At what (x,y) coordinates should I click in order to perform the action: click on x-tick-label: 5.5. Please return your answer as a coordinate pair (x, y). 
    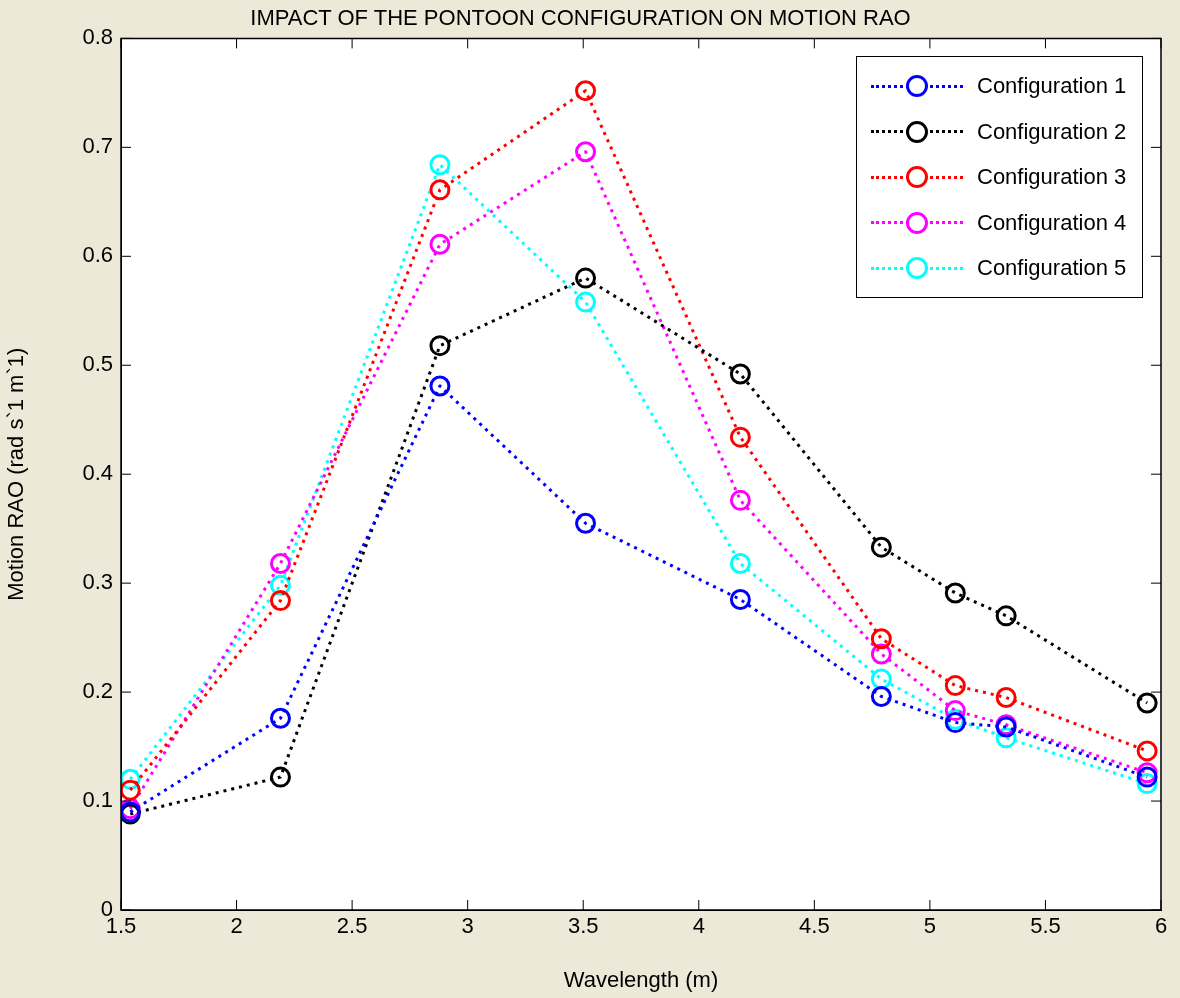
    Looking at the image, I should click on (1045, 926).